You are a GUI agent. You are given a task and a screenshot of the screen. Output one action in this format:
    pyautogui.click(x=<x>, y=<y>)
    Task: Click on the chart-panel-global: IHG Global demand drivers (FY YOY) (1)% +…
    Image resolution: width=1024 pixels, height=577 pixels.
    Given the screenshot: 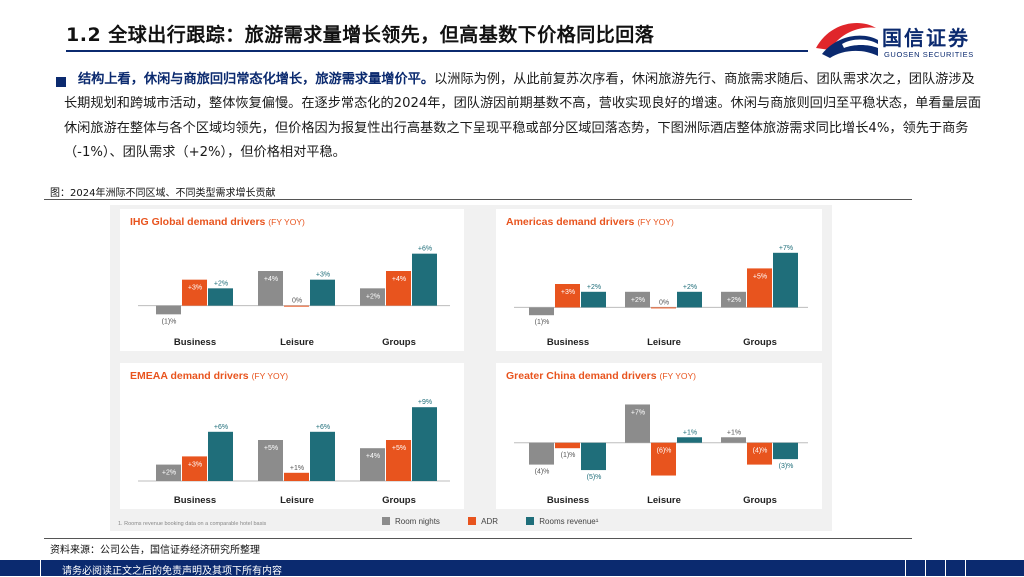 What is the action you would take?
    pyautogui.click(x=292, y=280)
    